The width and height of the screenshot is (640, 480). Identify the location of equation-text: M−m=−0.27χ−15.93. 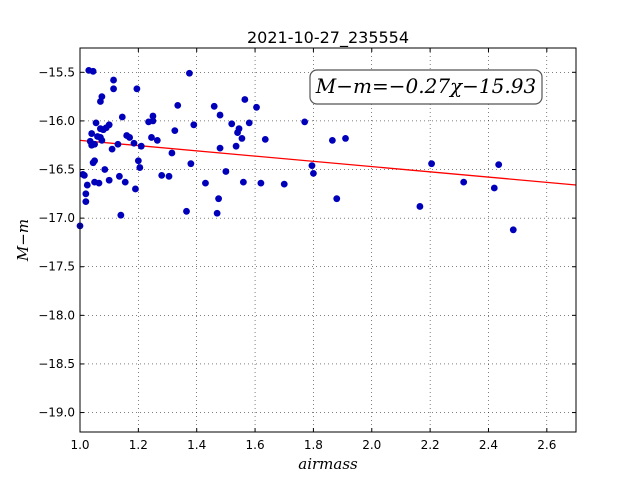
(425, 86).